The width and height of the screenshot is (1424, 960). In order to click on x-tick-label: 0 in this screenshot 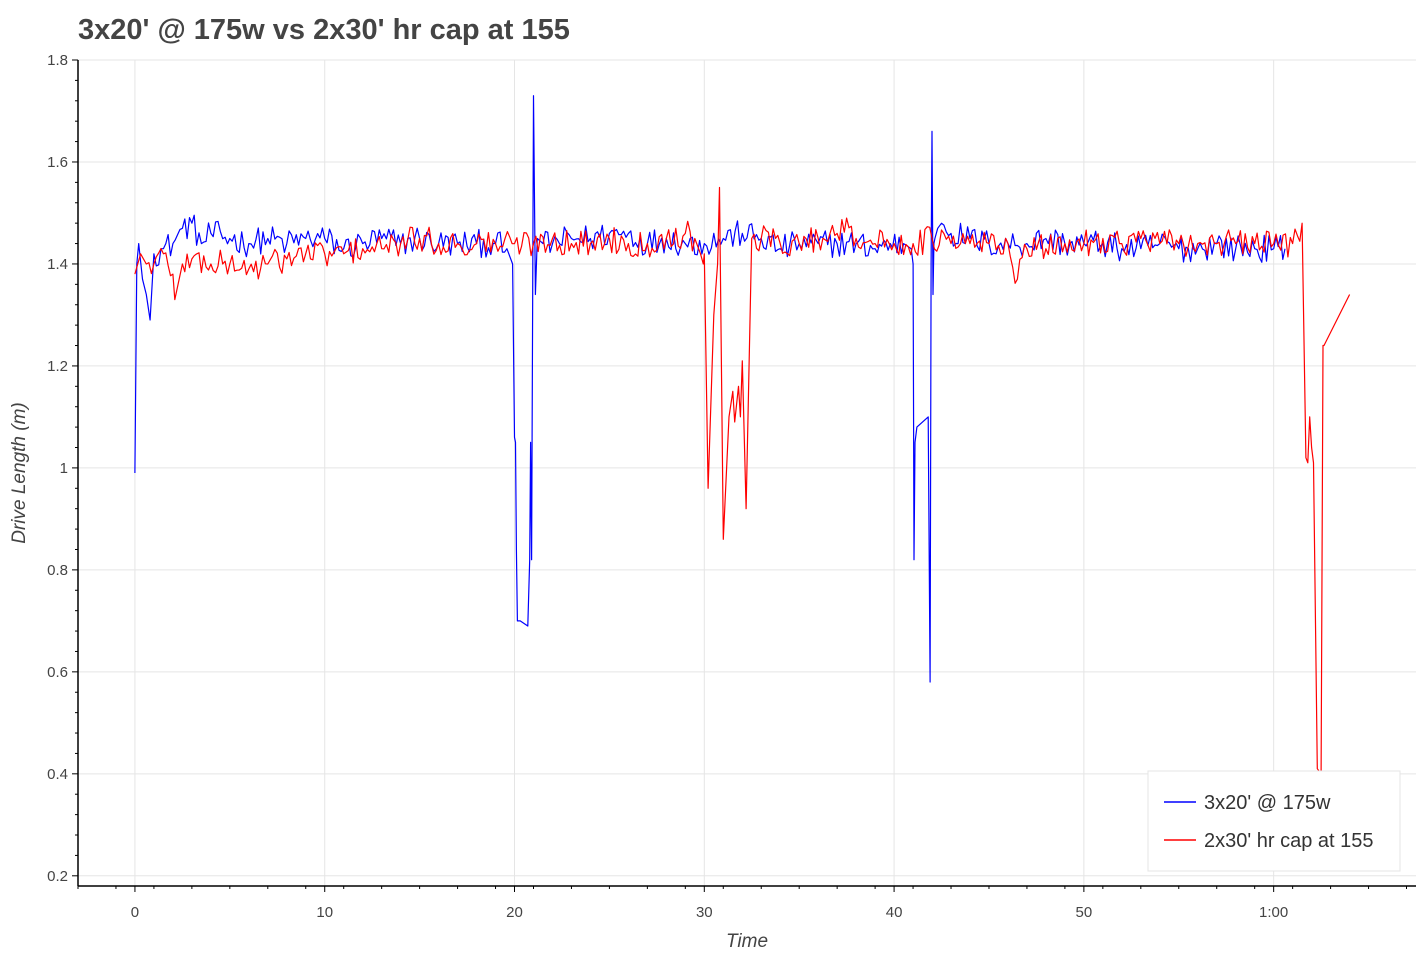, I will do `click(135, 912)`.